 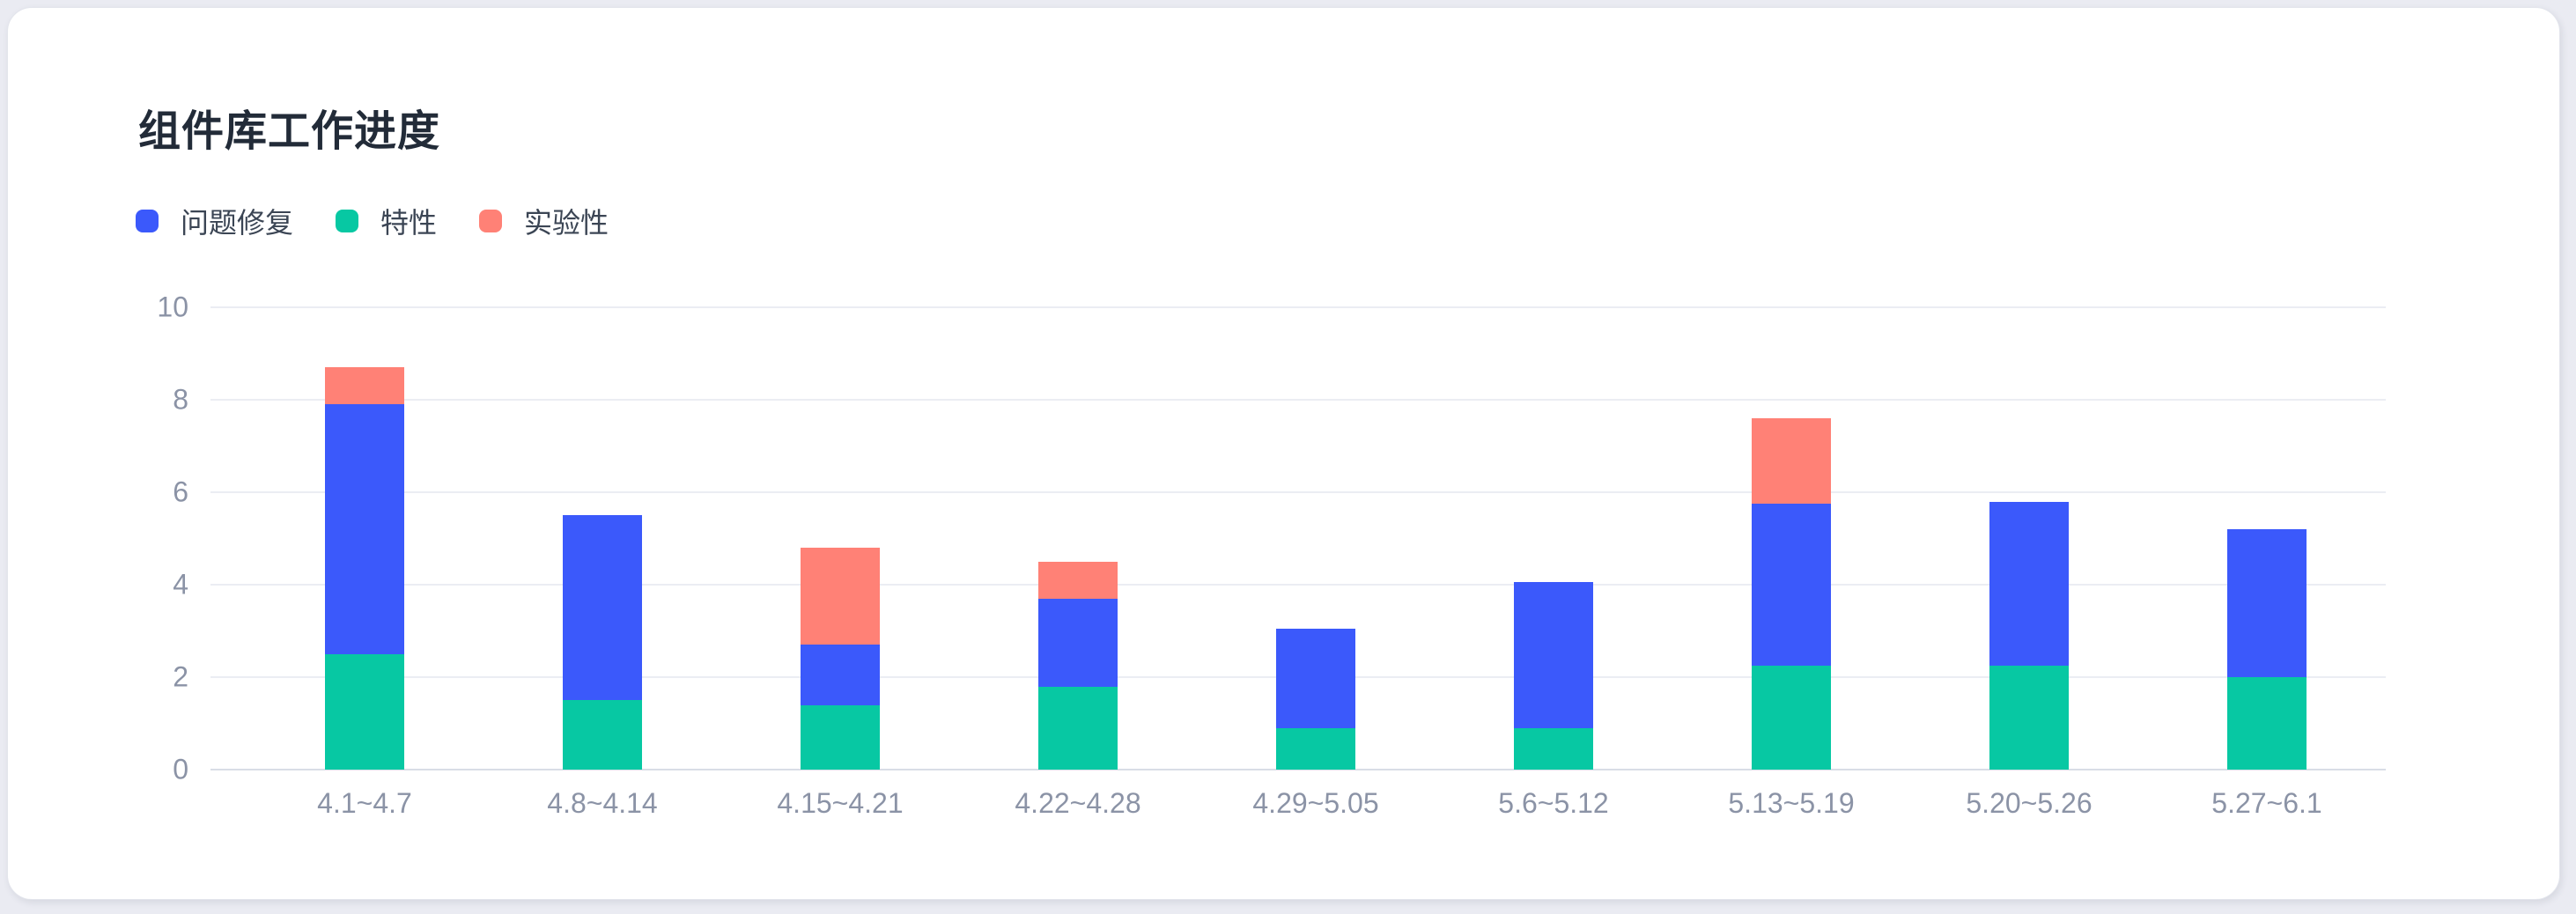 I want to click on bar-segment-3-实验性, so click(x=1078, y=580).